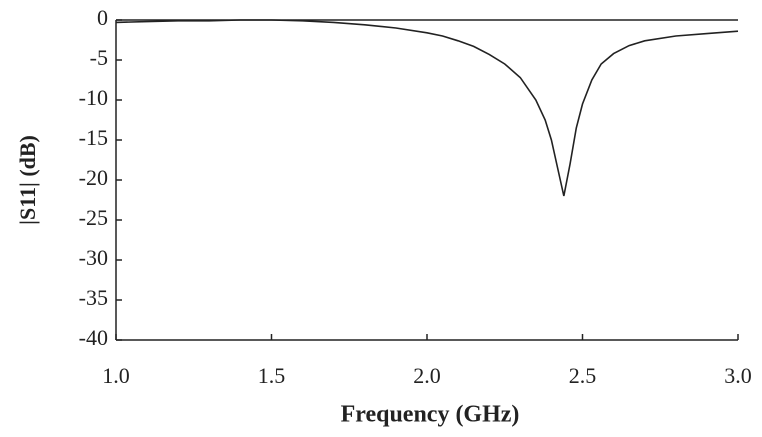 Image resolution: width=762 pixels, height=437 pixels. What do you see at coordinates (93, 177) in the screenshot?
I see `y-tick-label: -20` at bounding box center [93, 177].